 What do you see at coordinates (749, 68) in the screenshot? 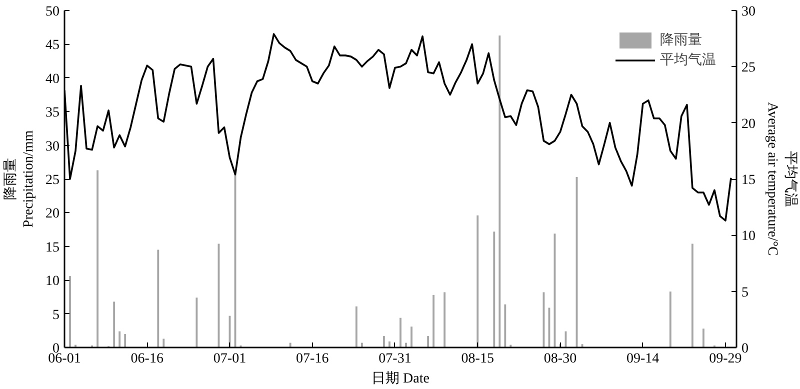
I see `y2-tick-label: 25` at bounding box center [749, 68].